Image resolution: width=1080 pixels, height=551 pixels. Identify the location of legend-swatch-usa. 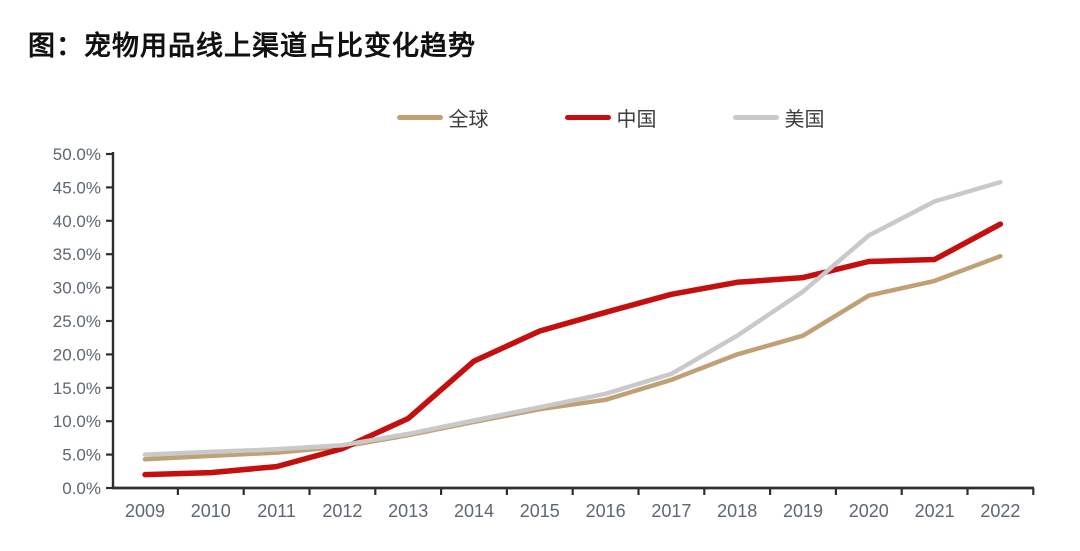
(755, 117).